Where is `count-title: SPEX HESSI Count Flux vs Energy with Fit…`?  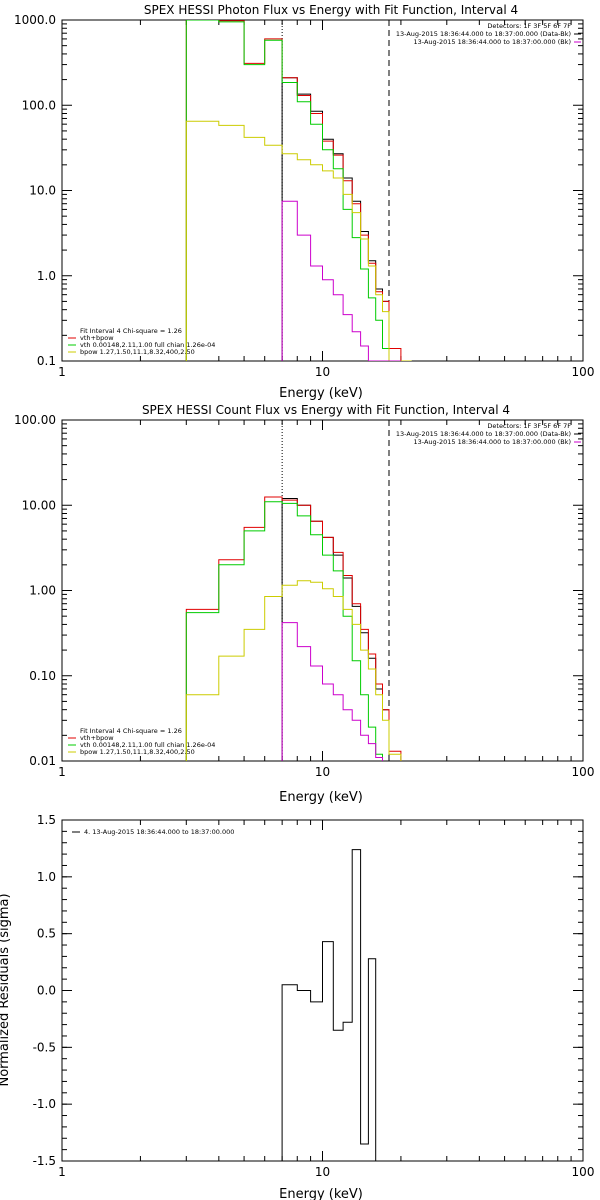
count-title: SPEX HESSI Count Flux vs Energy with Fit… is located at coordinates (326, 410).